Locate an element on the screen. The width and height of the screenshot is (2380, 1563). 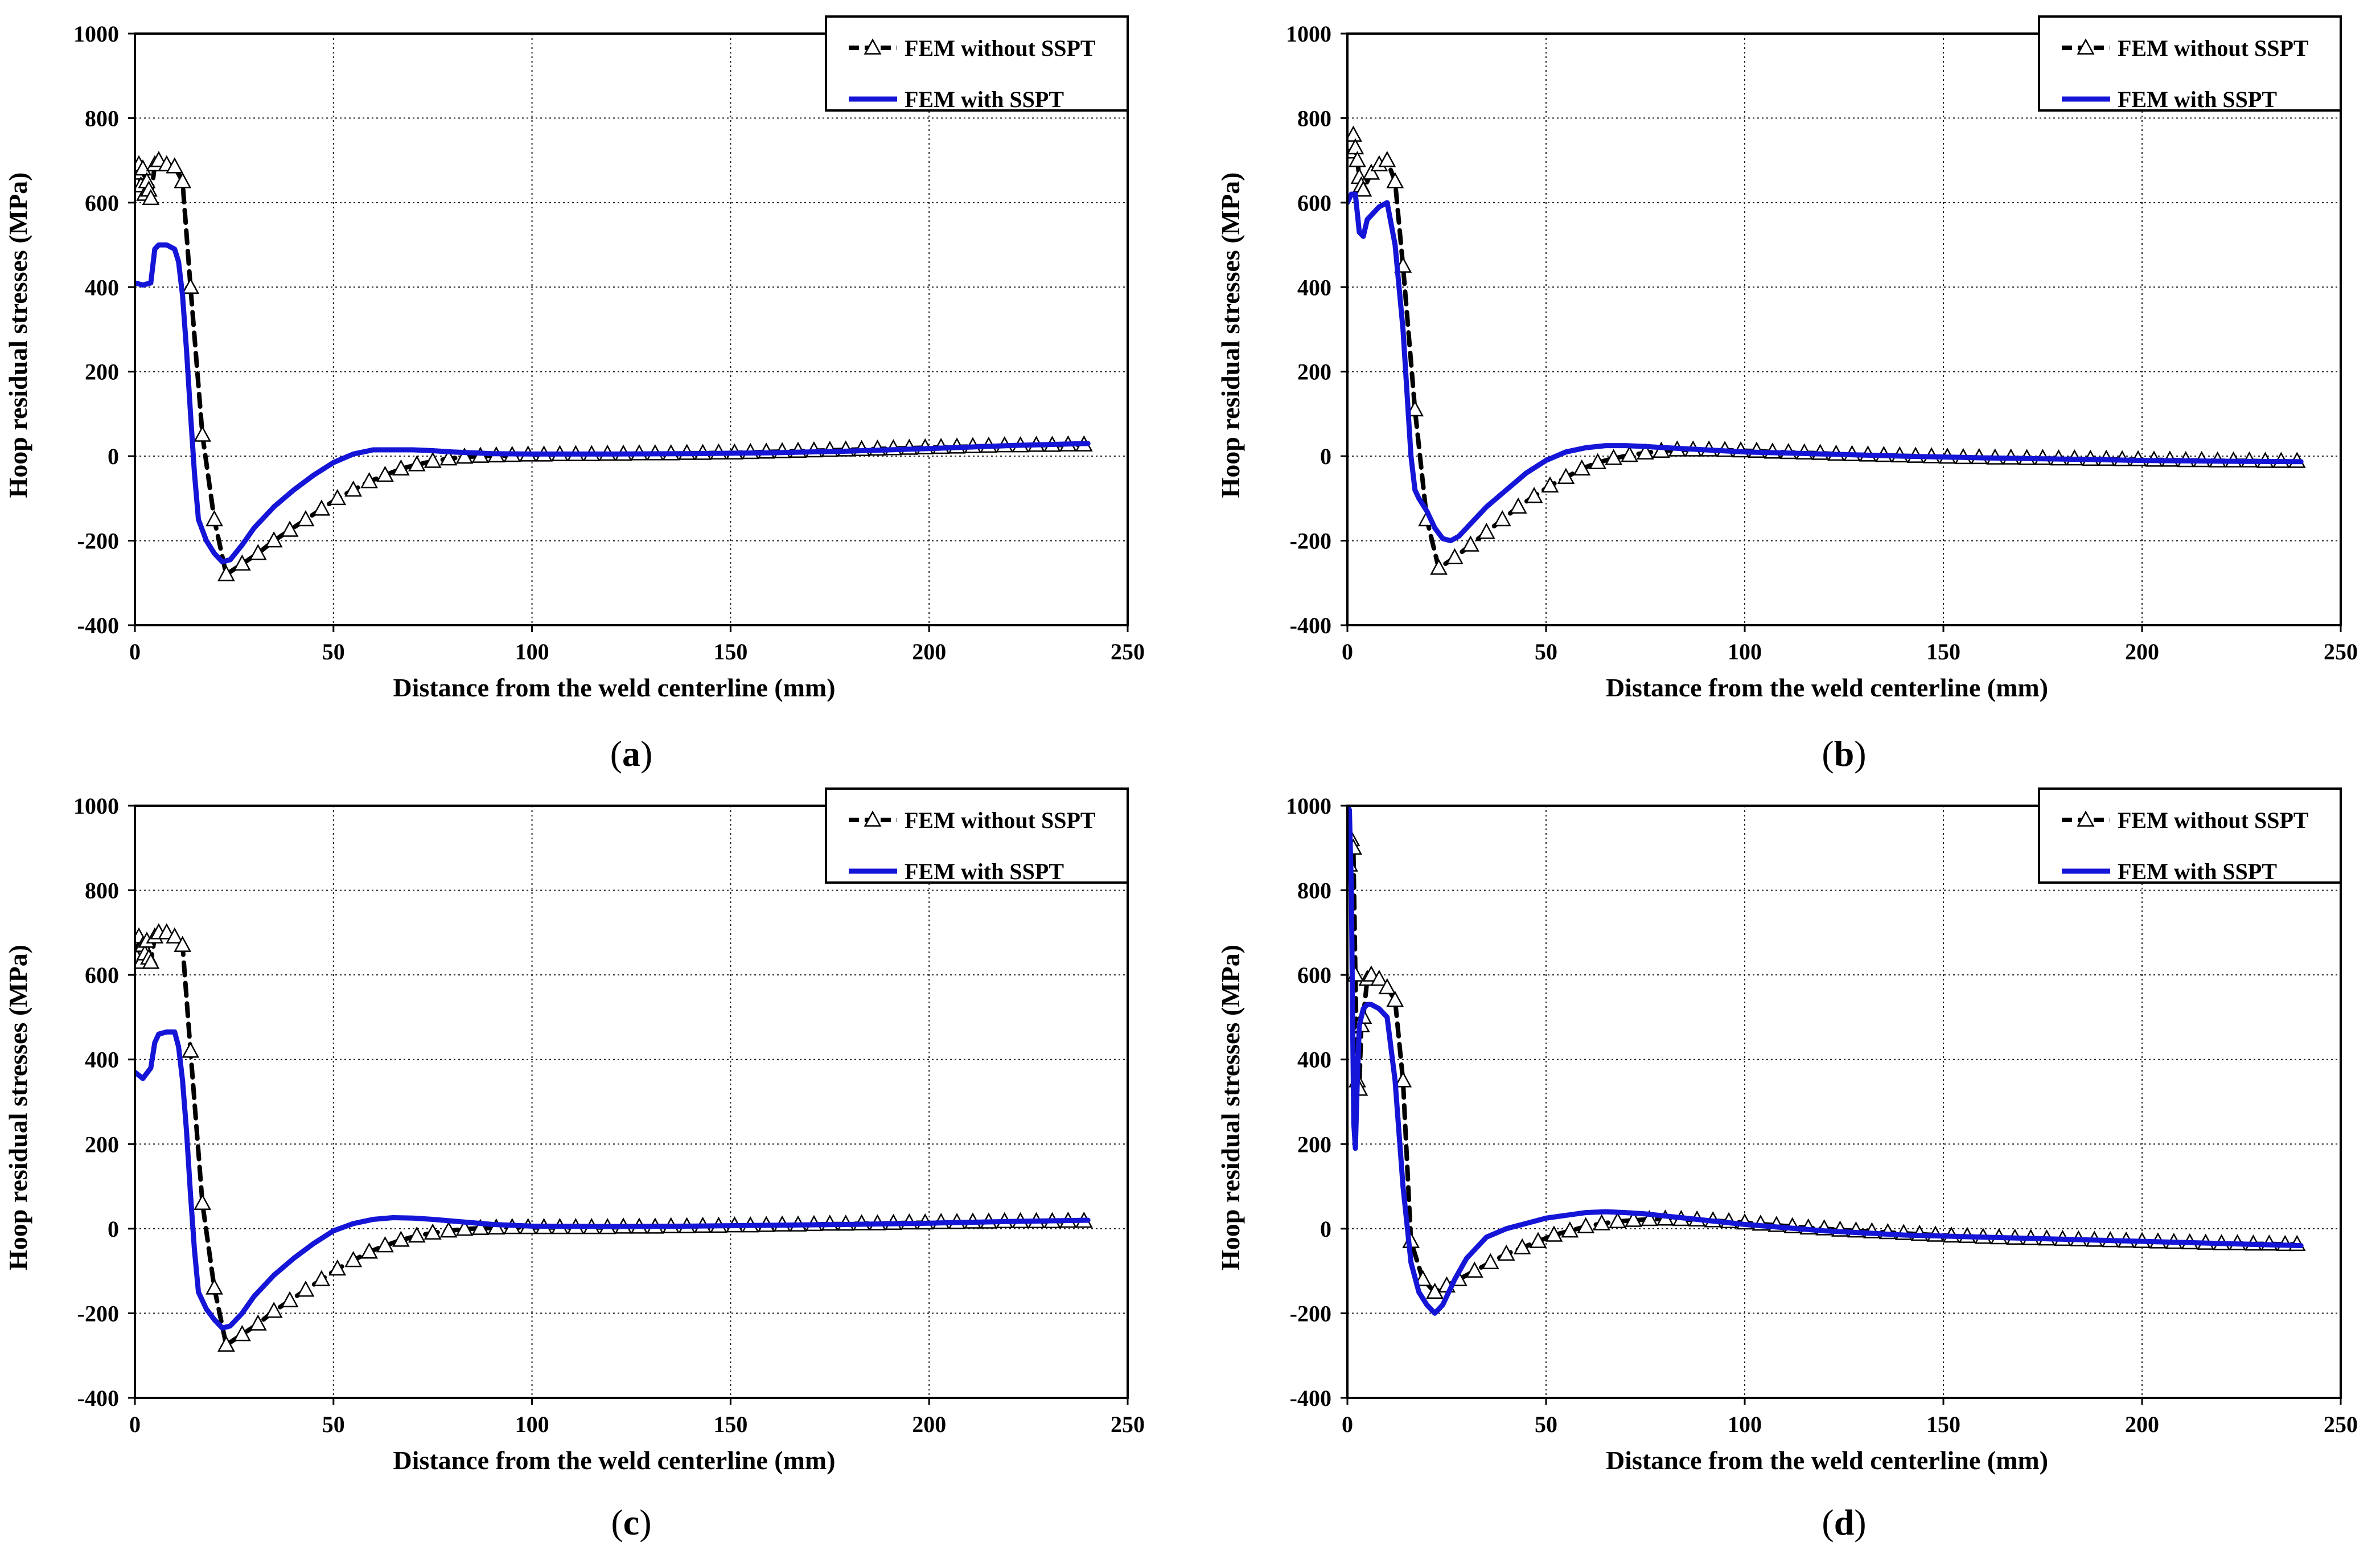
plot-area is located at coordinates (1826, 1061).